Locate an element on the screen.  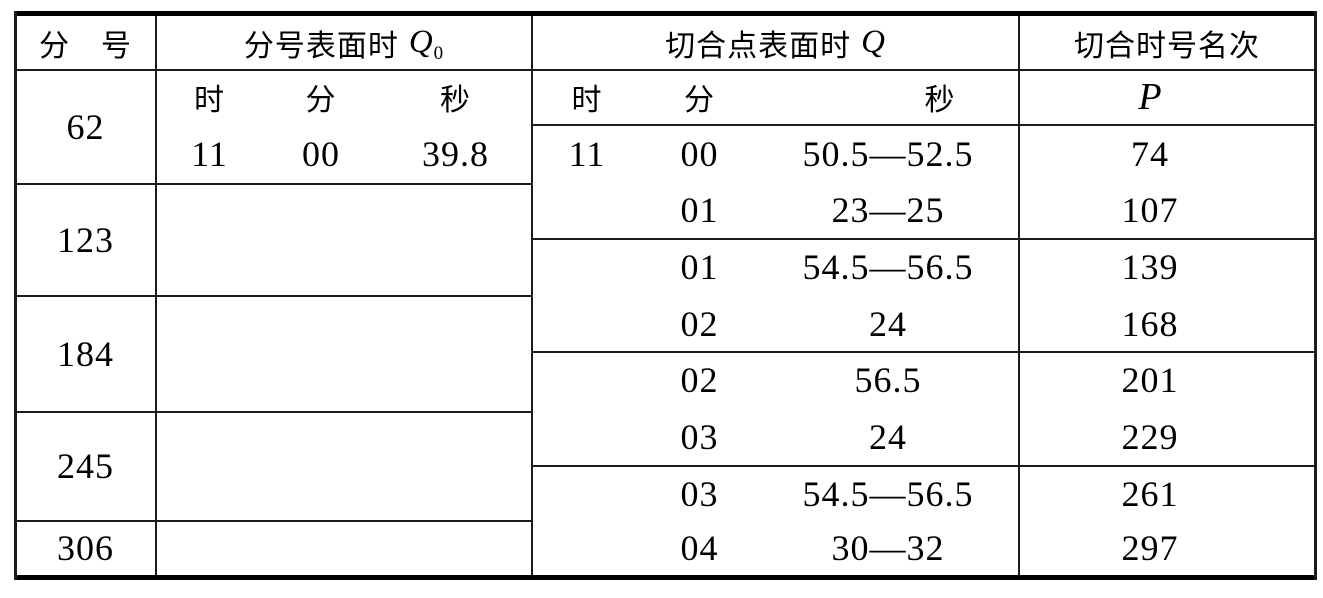
header-q0-subscript: 0 is located at coordinates (439, 53).